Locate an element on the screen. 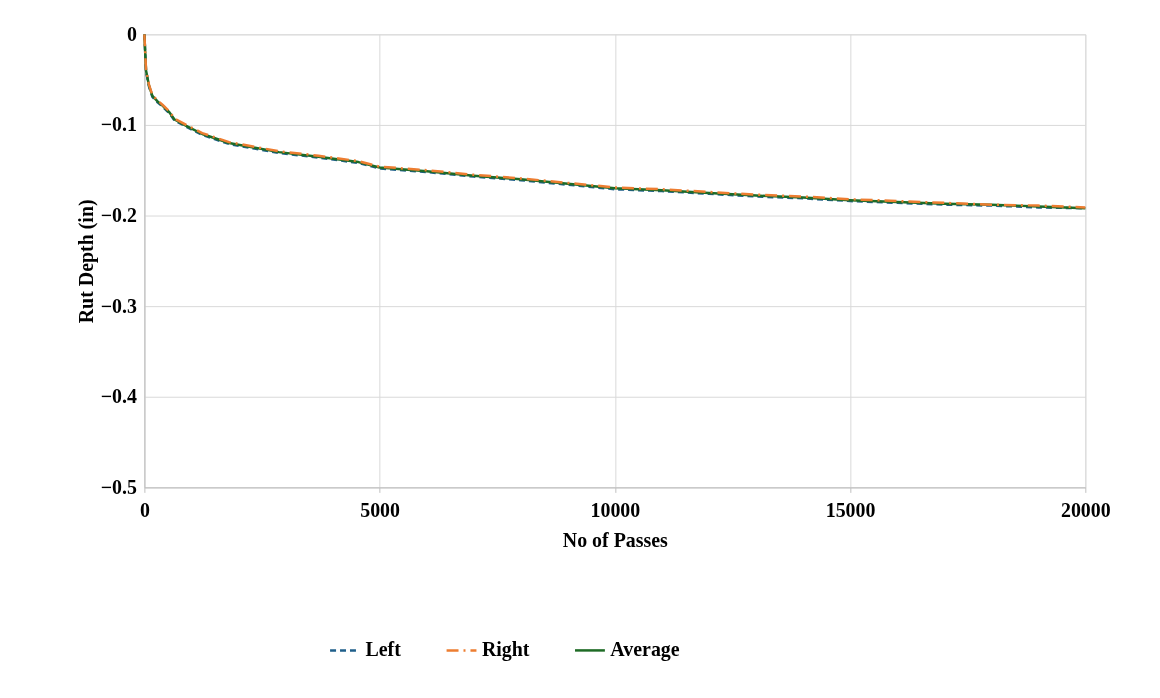 Image resolution: width=1160 pixels, height=698 pixels. x-tick-label: 15000 is located at coordinates (850, 509).